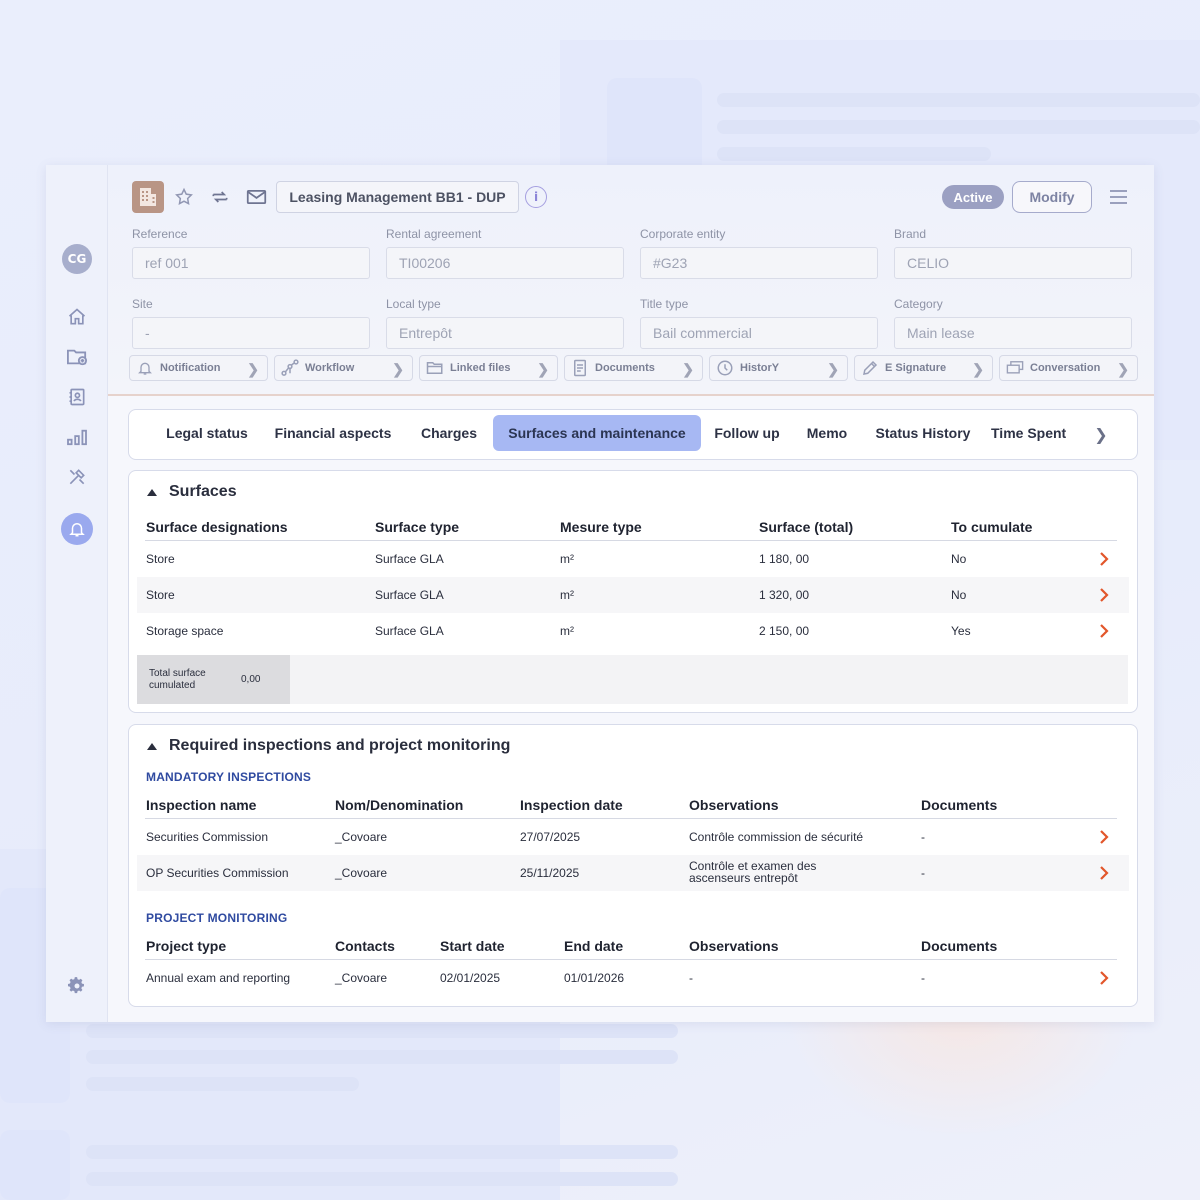 Image resolution: width=1200 pixels, height=1200 pixels. What do you see at coordinates (747, 433) in the screenshot?
I see `tab-follow-up: Follow up` at bounding box center [747, 433].